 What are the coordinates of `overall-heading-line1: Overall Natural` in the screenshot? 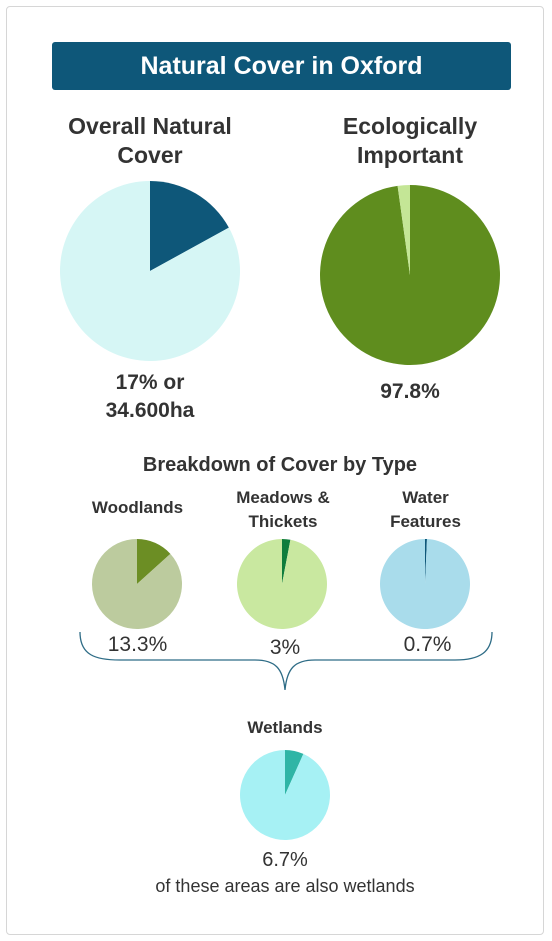 It's located at (150, 126).